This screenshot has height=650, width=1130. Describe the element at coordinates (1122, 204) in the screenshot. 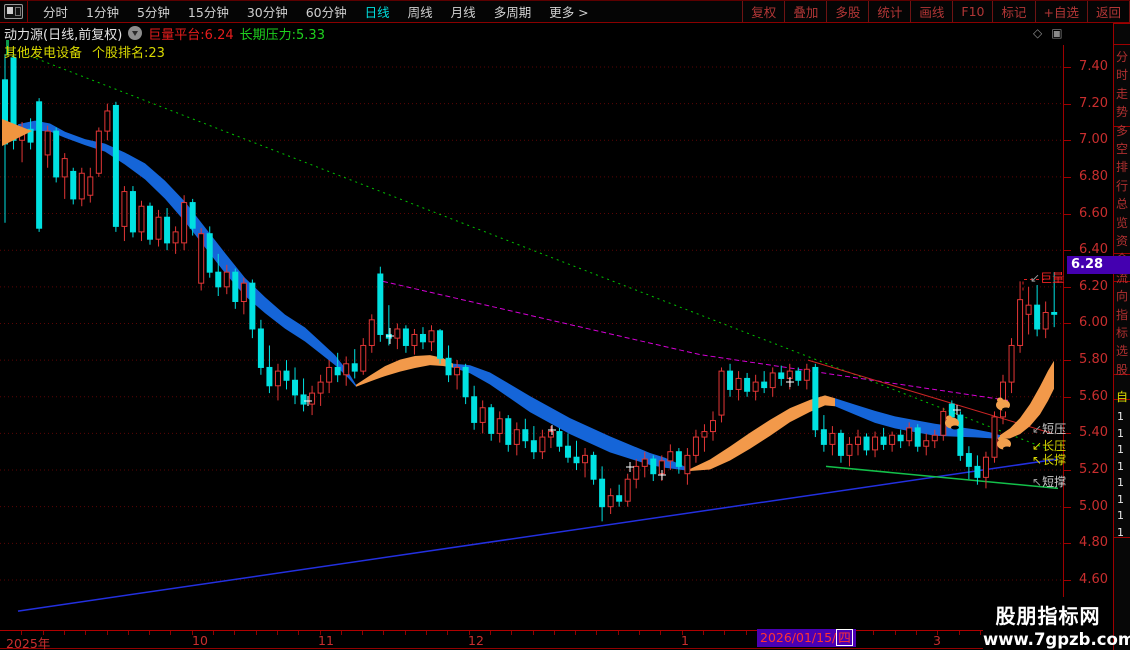

I see `strip-menu-char: 总` at that location.